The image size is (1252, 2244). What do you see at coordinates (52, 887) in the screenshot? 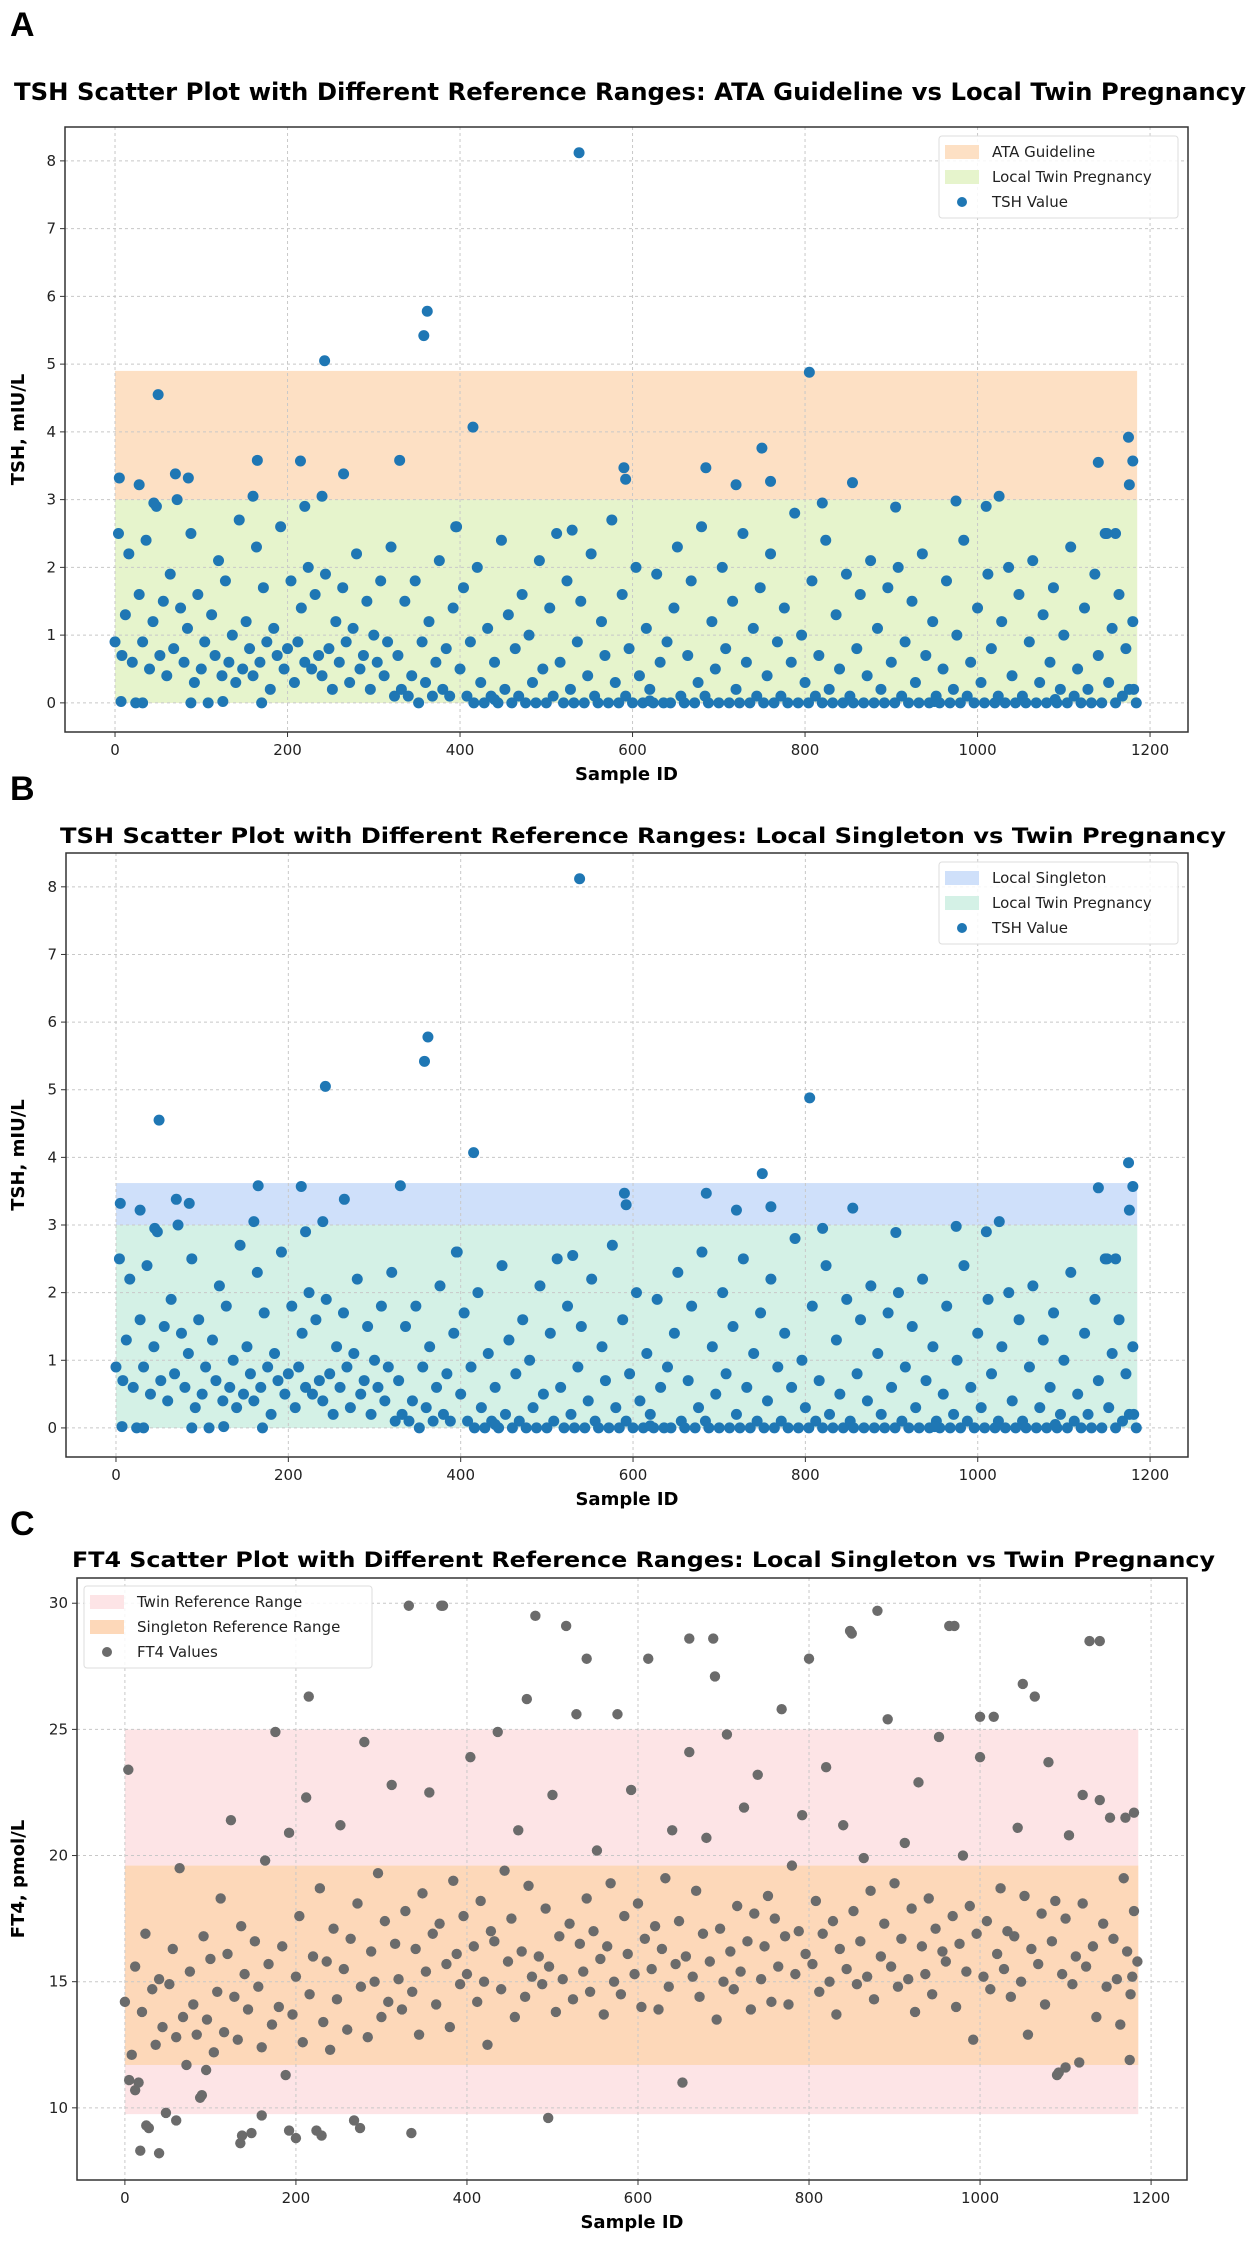
I see `y-tick-label: 8` at bounding box center [52, 887].